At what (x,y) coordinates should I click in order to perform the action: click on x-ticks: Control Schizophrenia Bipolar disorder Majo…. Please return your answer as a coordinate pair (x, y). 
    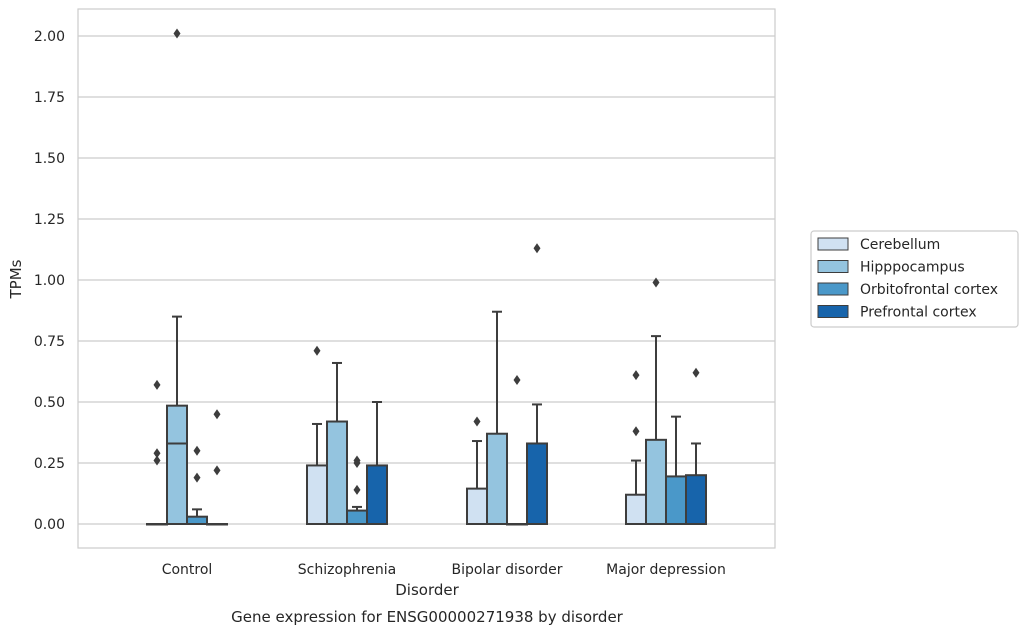
    Looking at the image, I should click on (444, 570).